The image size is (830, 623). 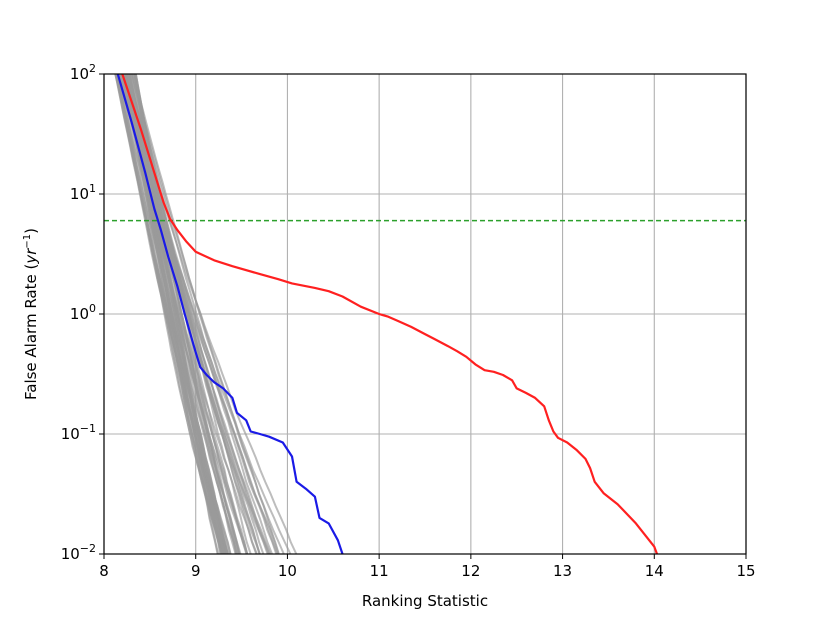 What do you see at coordinates (654, 571) in the screenshot?
I see `x-tick-label: 14` at bounding box center [654, 571].